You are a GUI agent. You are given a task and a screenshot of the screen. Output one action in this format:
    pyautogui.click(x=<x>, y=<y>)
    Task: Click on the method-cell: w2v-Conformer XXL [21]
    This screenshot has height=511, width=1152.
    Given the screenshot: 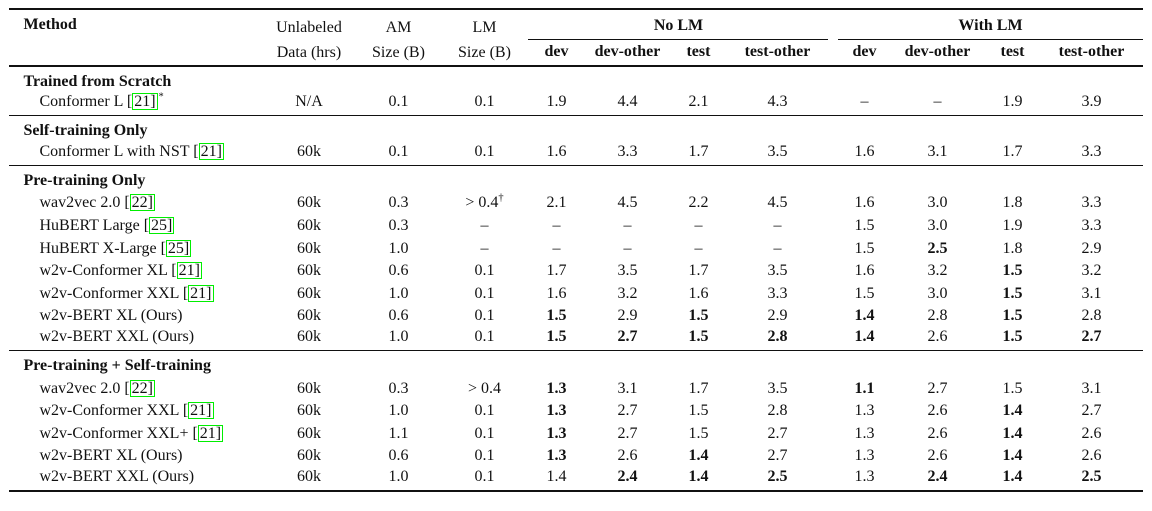 What is the action you would take?
    pyautogui.click(x=126, y=293)
    